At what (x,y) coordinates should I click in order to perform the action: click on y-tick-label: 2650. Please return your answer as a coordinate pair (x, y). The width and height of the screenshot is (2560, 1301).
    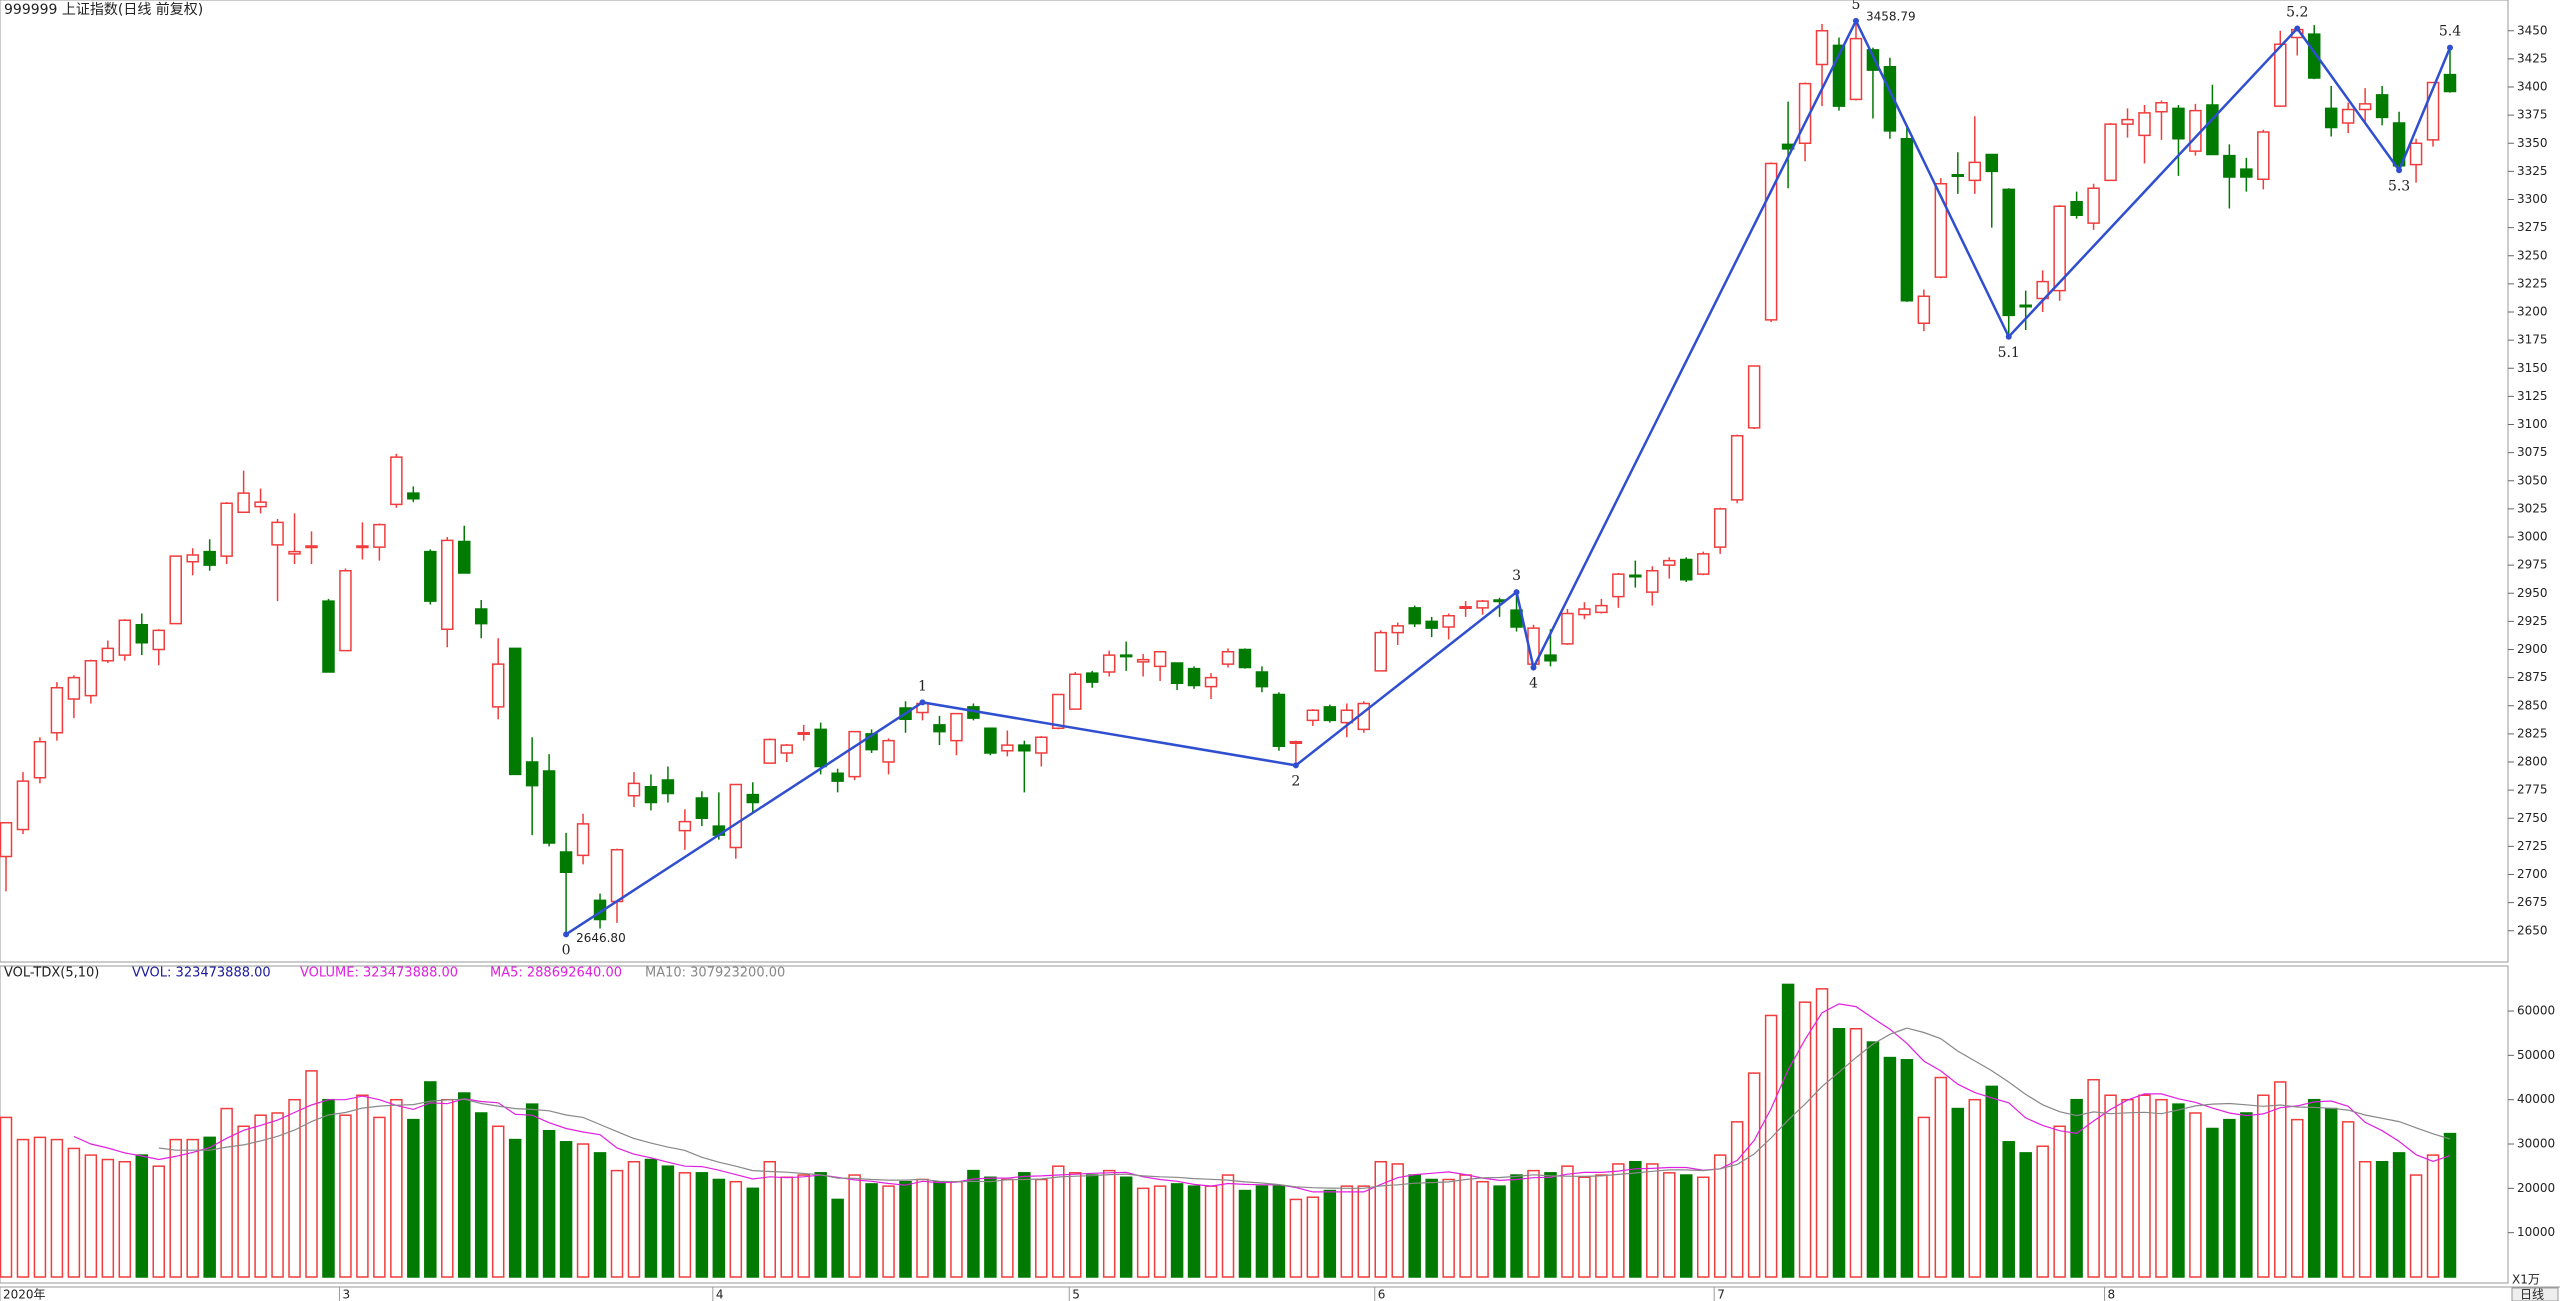
    Looking at the image, I should click on (2532, 930).